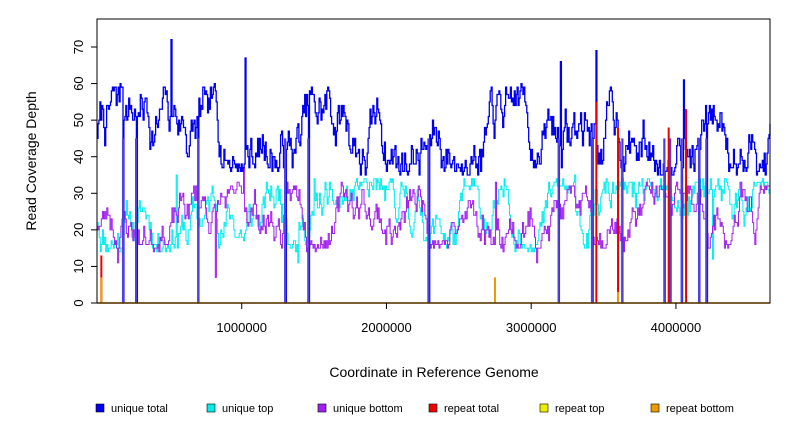 This screenshot has height=432, width=792. What do you see at coordinates (676, 327) in the screenshot?
I see `x-tick-label: 4000000` at bounding box center [676, 327].